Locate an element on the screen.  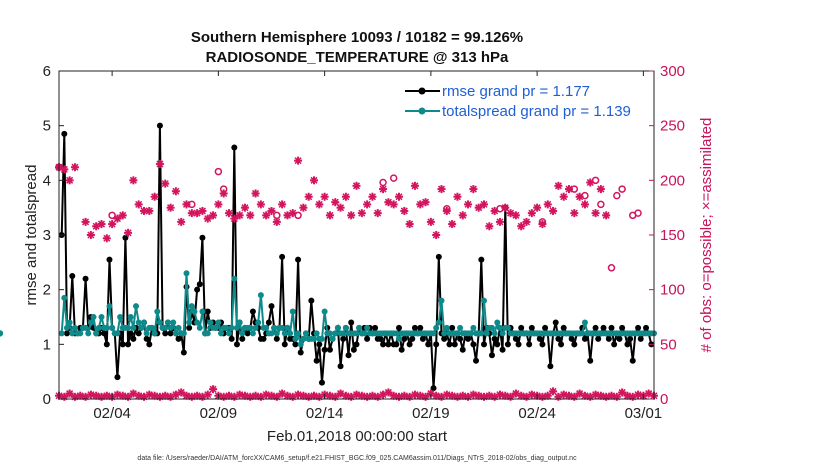
y2-tick-label: 150 is located at coordinates (672, 235).